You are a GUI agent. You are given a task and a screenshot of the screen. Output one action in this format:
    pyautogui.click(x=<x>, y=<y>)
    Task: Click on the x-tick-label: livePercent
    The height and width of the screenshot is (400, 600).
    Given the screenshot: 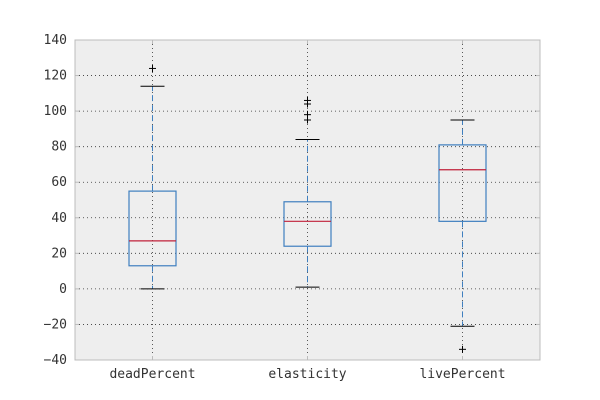 What is the action you would take?
    pyautogui.click(x=462, y=374)
    